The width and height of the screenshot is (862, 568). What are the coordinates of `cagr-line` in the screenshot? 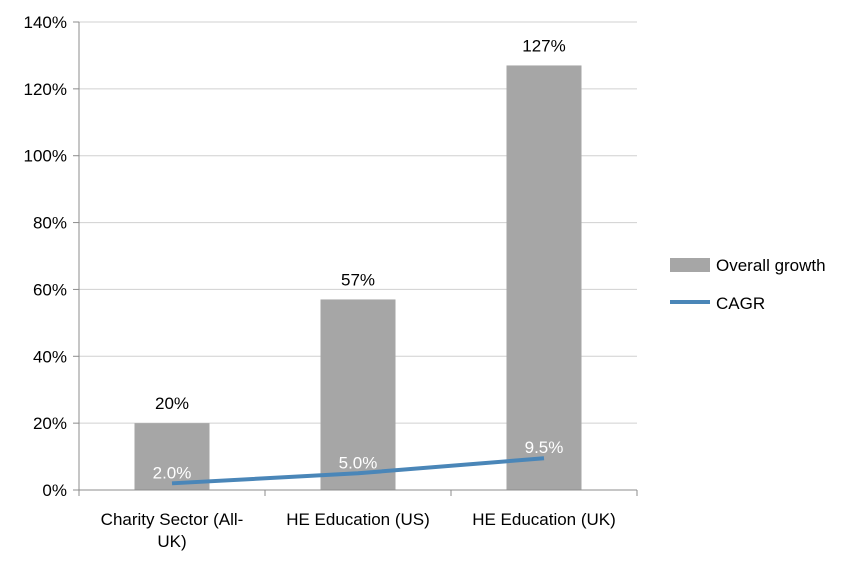 It's located at (358, 471).